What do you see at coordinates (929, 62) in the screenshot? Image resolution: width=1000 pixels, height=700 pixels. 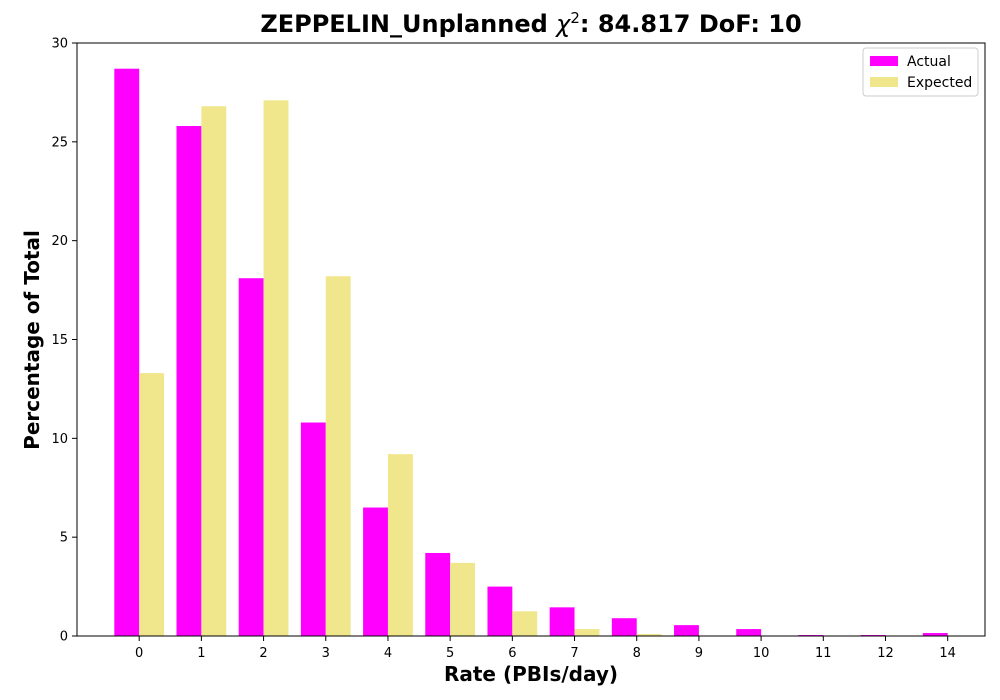 I see `legend-label-actual: Actual` at bounding box center [929, 62].